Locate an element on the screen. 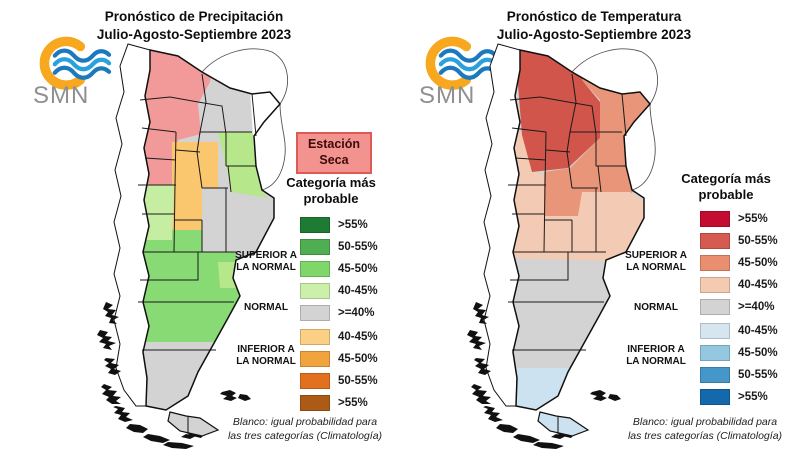  region-northeast-green is located at coordinates (243, 165).